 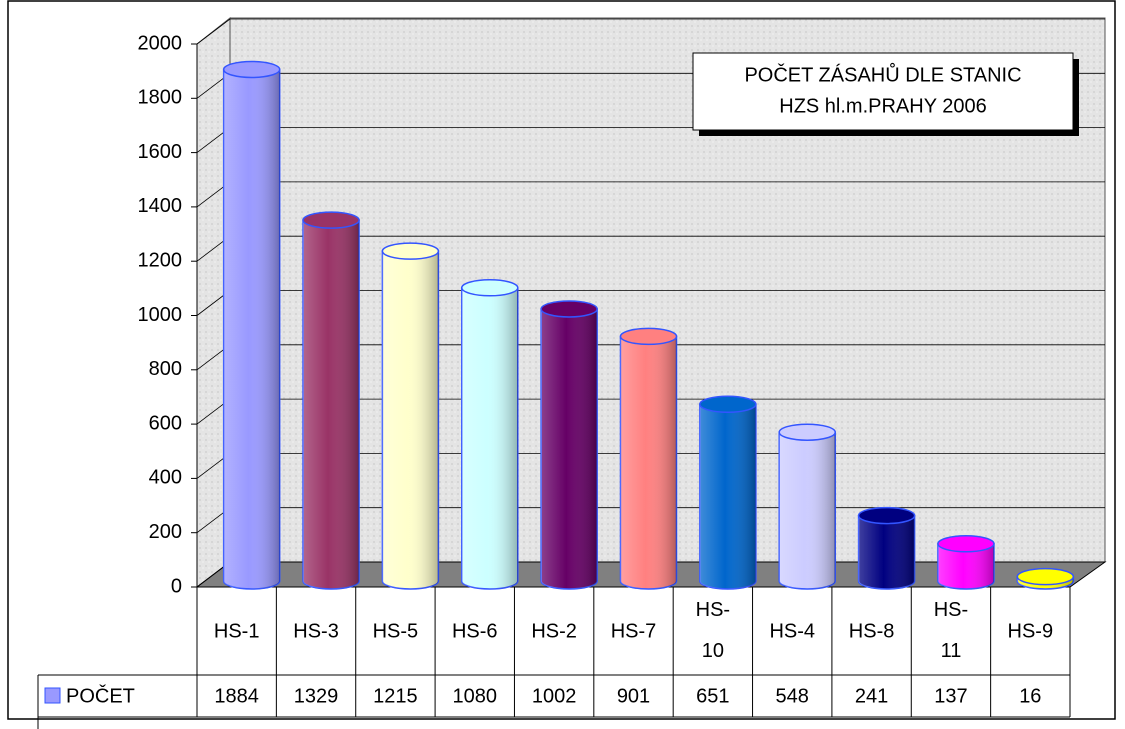 What do you see at coordinates (882, 74) in the screenshot?
I see `chart-title: POČET ZÁSAHŮ DLE STANIC` at bounding box center [882, 74].